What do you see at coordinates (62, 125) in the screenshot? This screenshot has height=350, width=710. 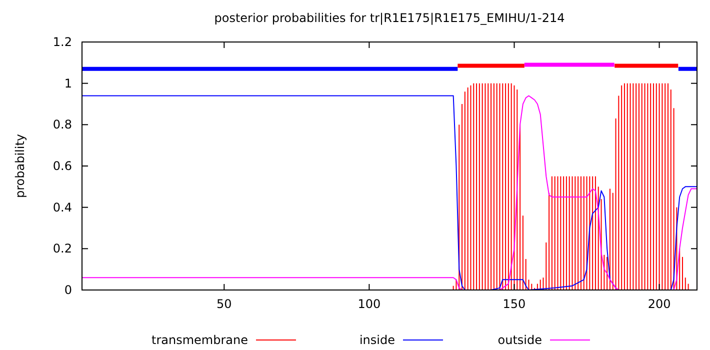 I see `y-tick-label: 0.8` at bounding box center [62, 125].